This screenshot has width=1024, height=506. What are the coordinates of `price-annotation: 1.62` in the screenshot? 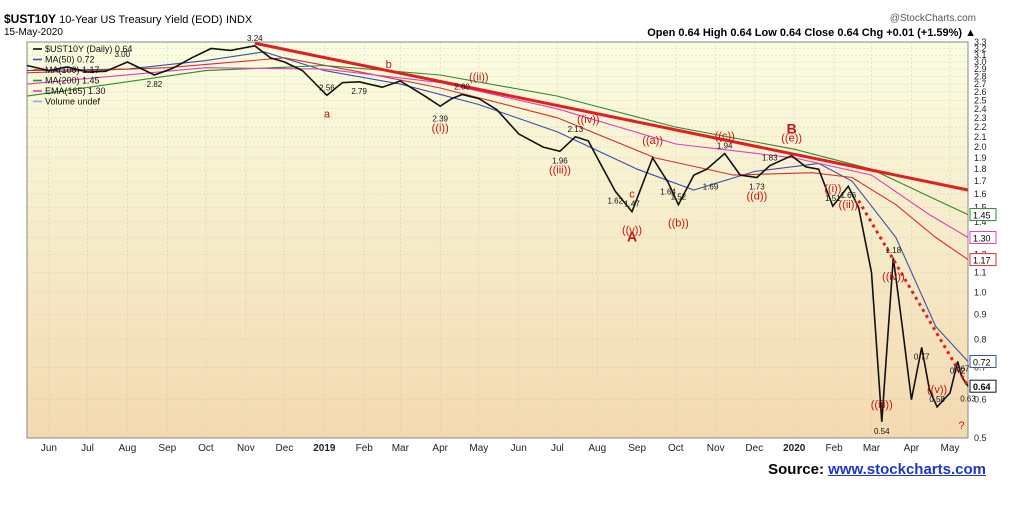 It's located at (615, 200).